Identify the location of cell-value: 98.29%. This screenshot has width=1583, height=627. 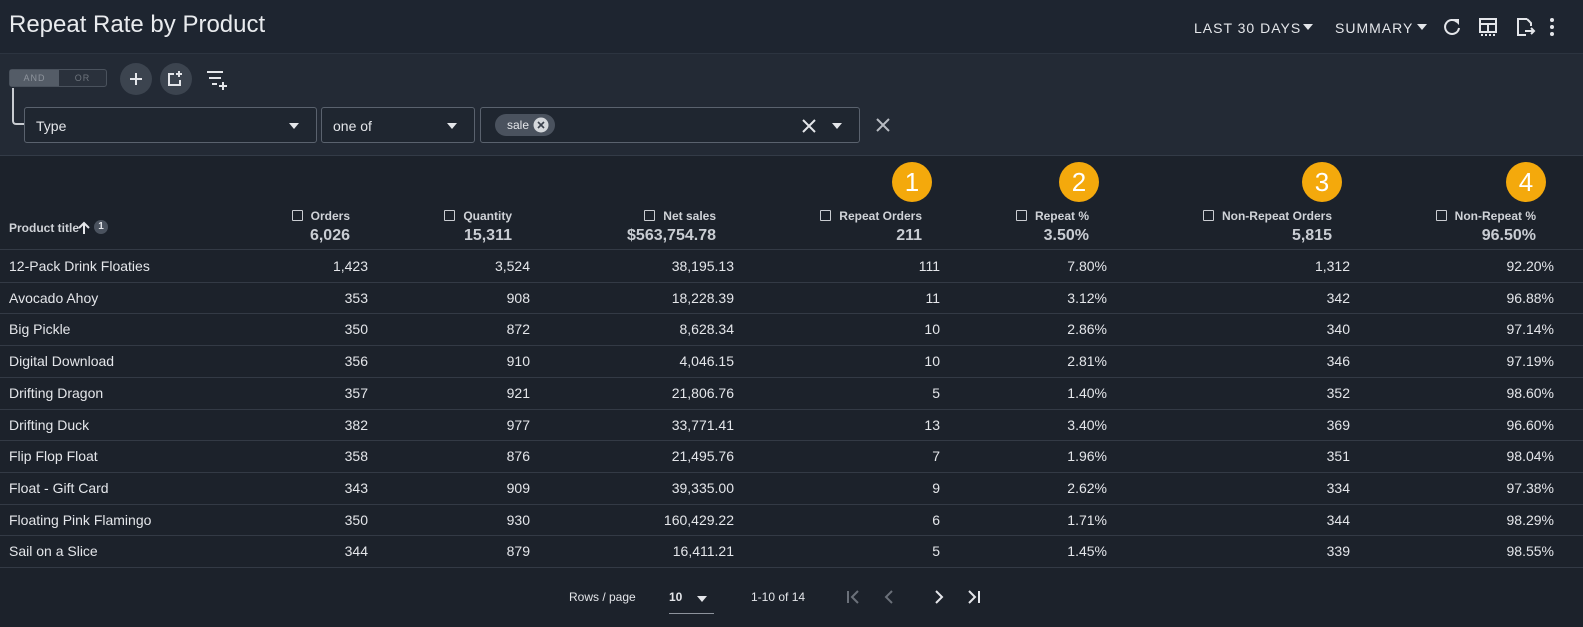
(1530, 519).